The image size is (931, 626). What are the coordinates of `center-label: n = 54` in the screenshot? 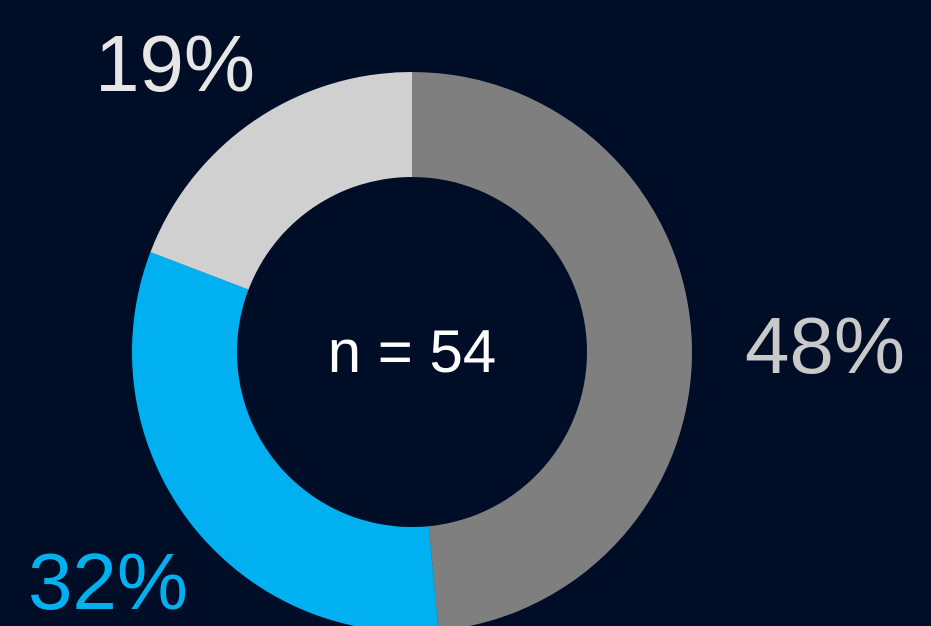 It's located at (412, 351).